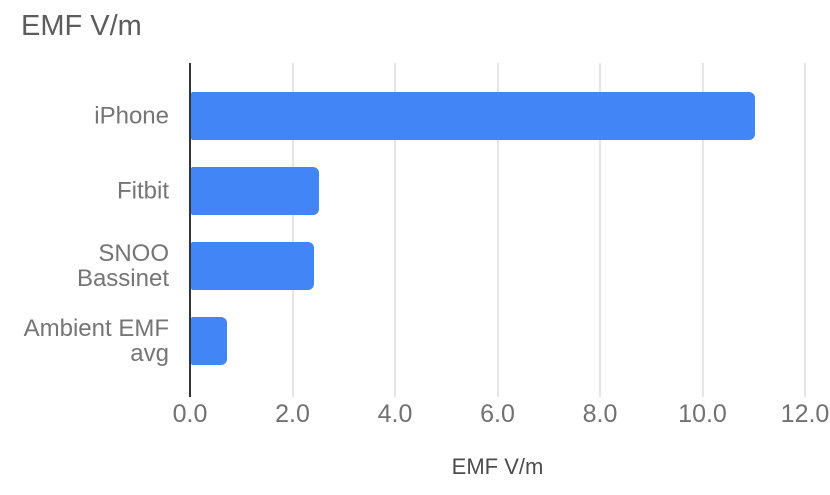 This screenshot has width=830, height=495. What do you see at coordinates (702, 414) in the screenshot?
I see `x-tick-label: 10.0` at bounding box center [702, 414].